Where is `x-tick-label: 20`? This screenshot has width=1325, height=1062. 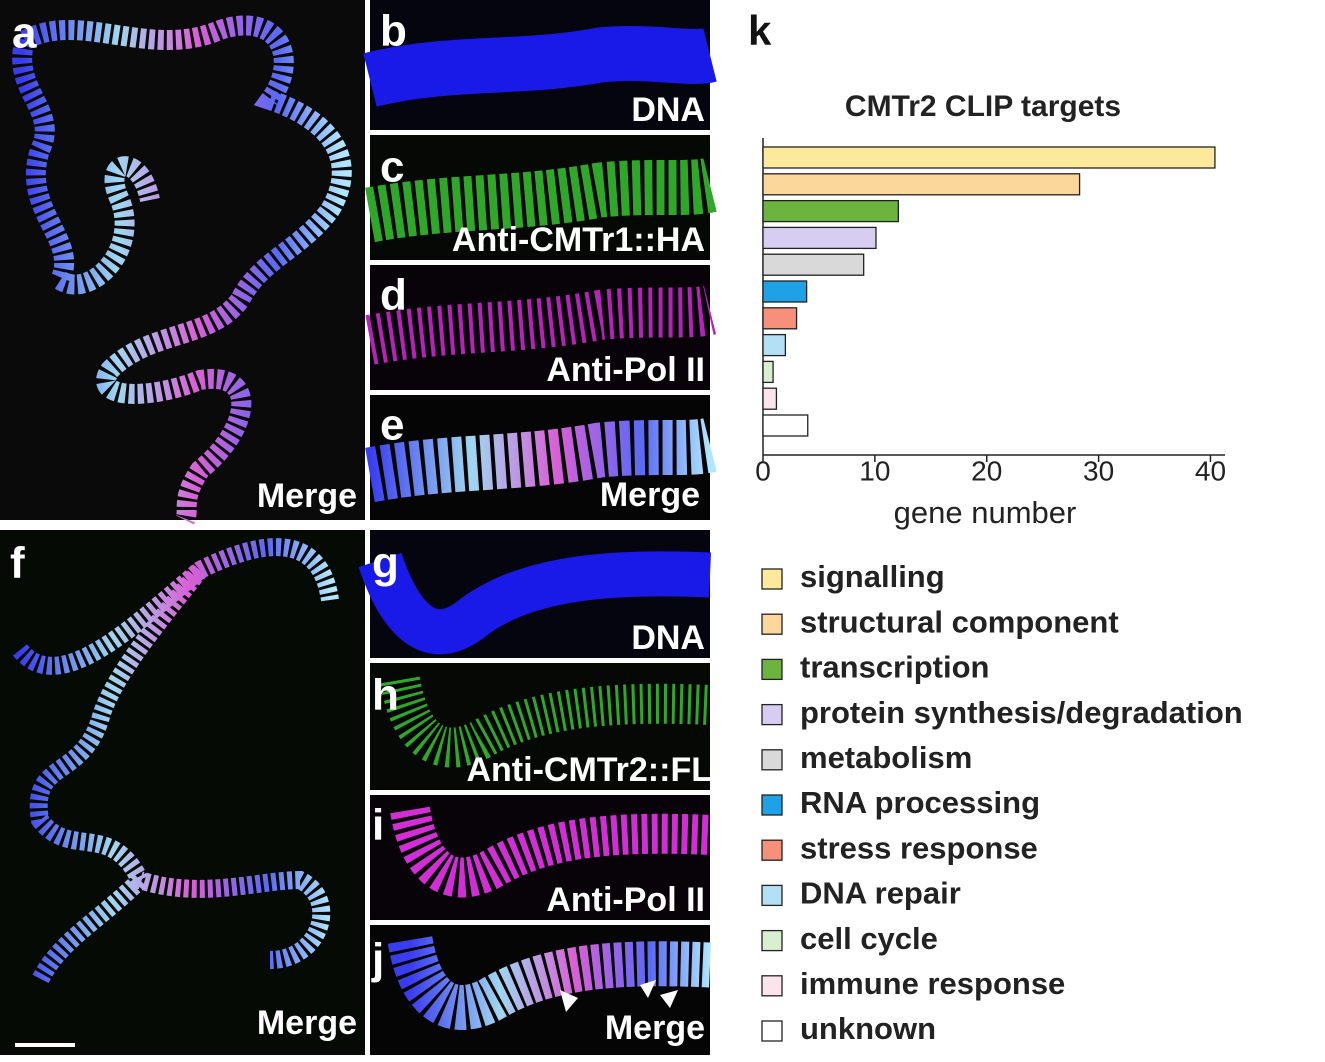 x-tick-label: 20 is located at coordinates (986, 470).